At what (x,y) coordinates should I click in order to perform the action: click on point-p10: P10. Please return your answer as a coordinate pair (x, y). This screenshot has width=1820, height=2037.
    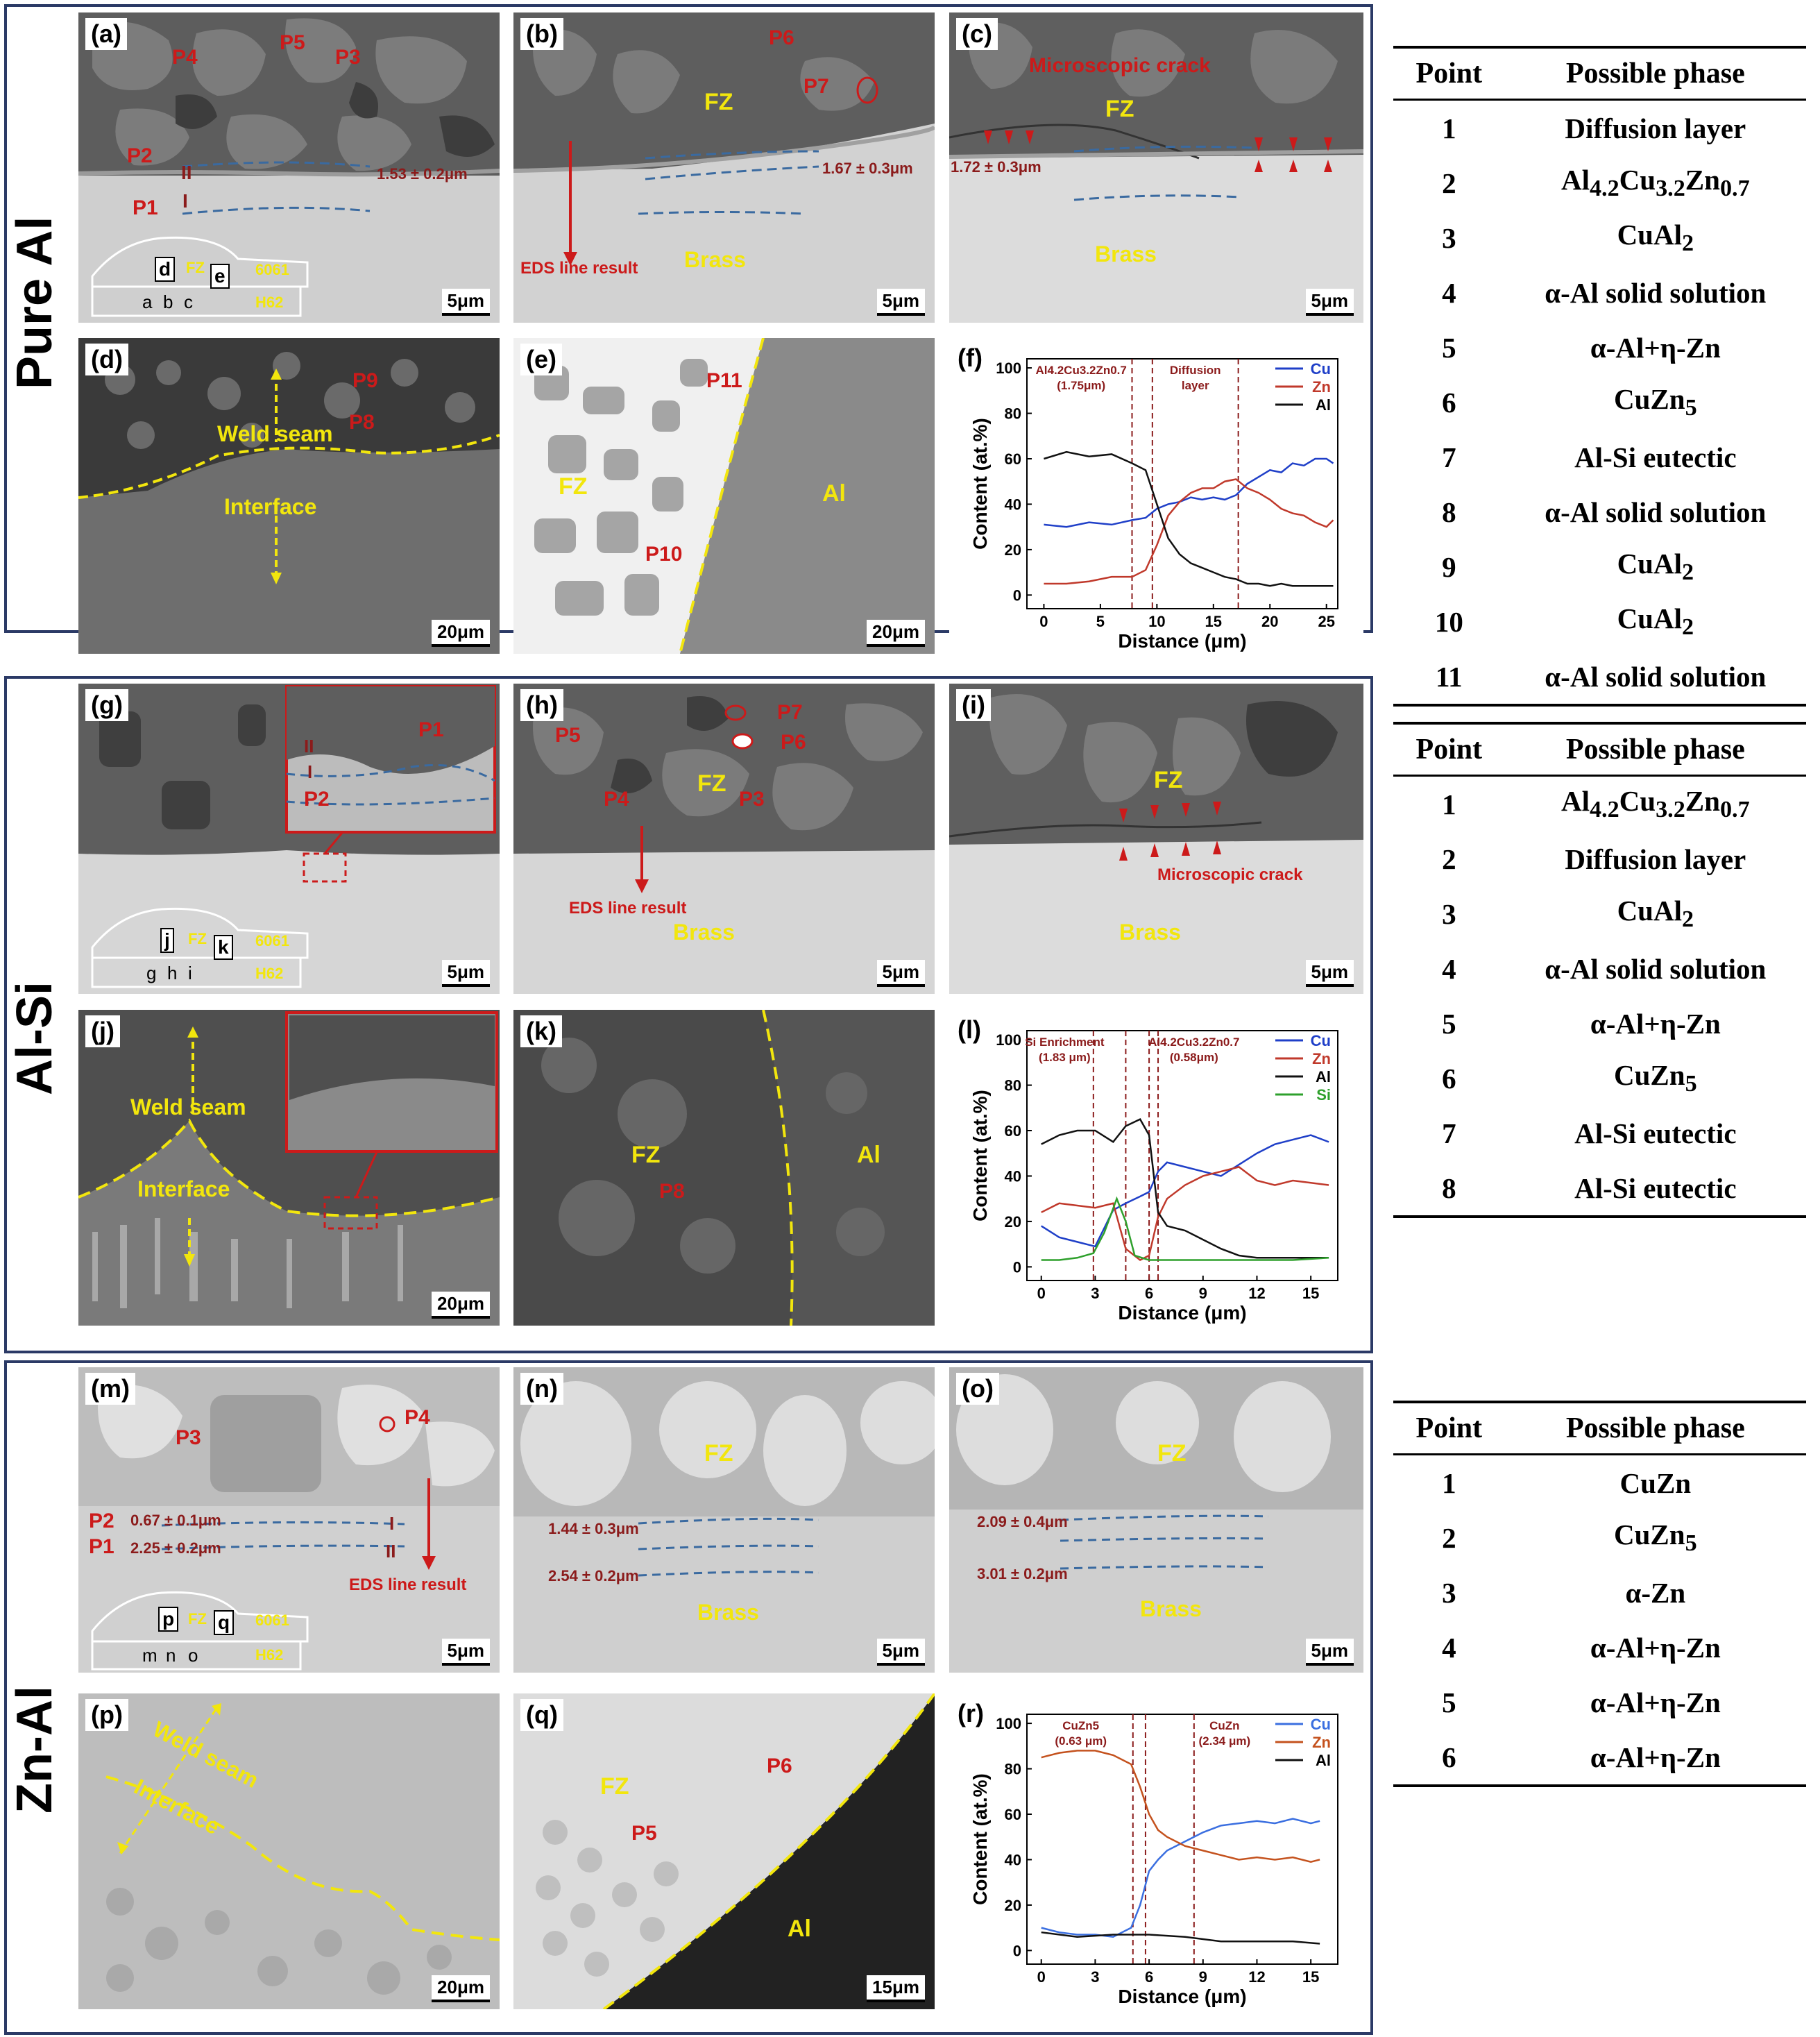
    Looking at the image, I should click on (664, 554).